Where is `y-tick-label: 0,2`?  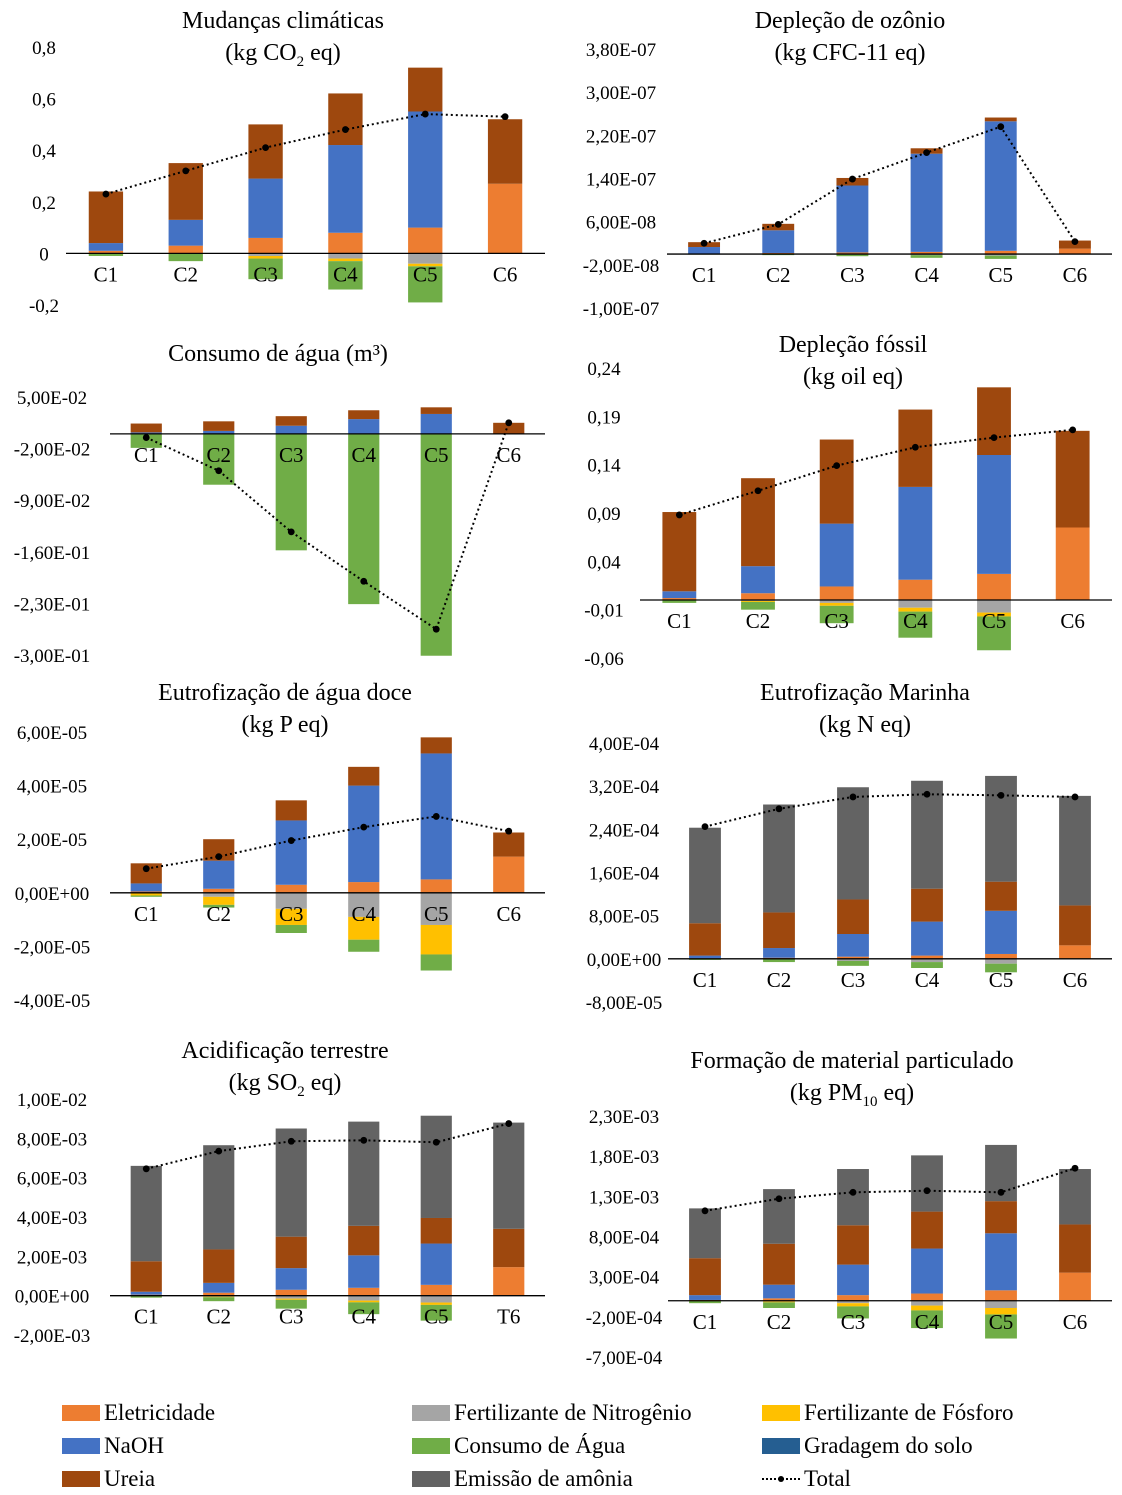
y-tick-label: 0,2 is located at coordinates (44, 203).